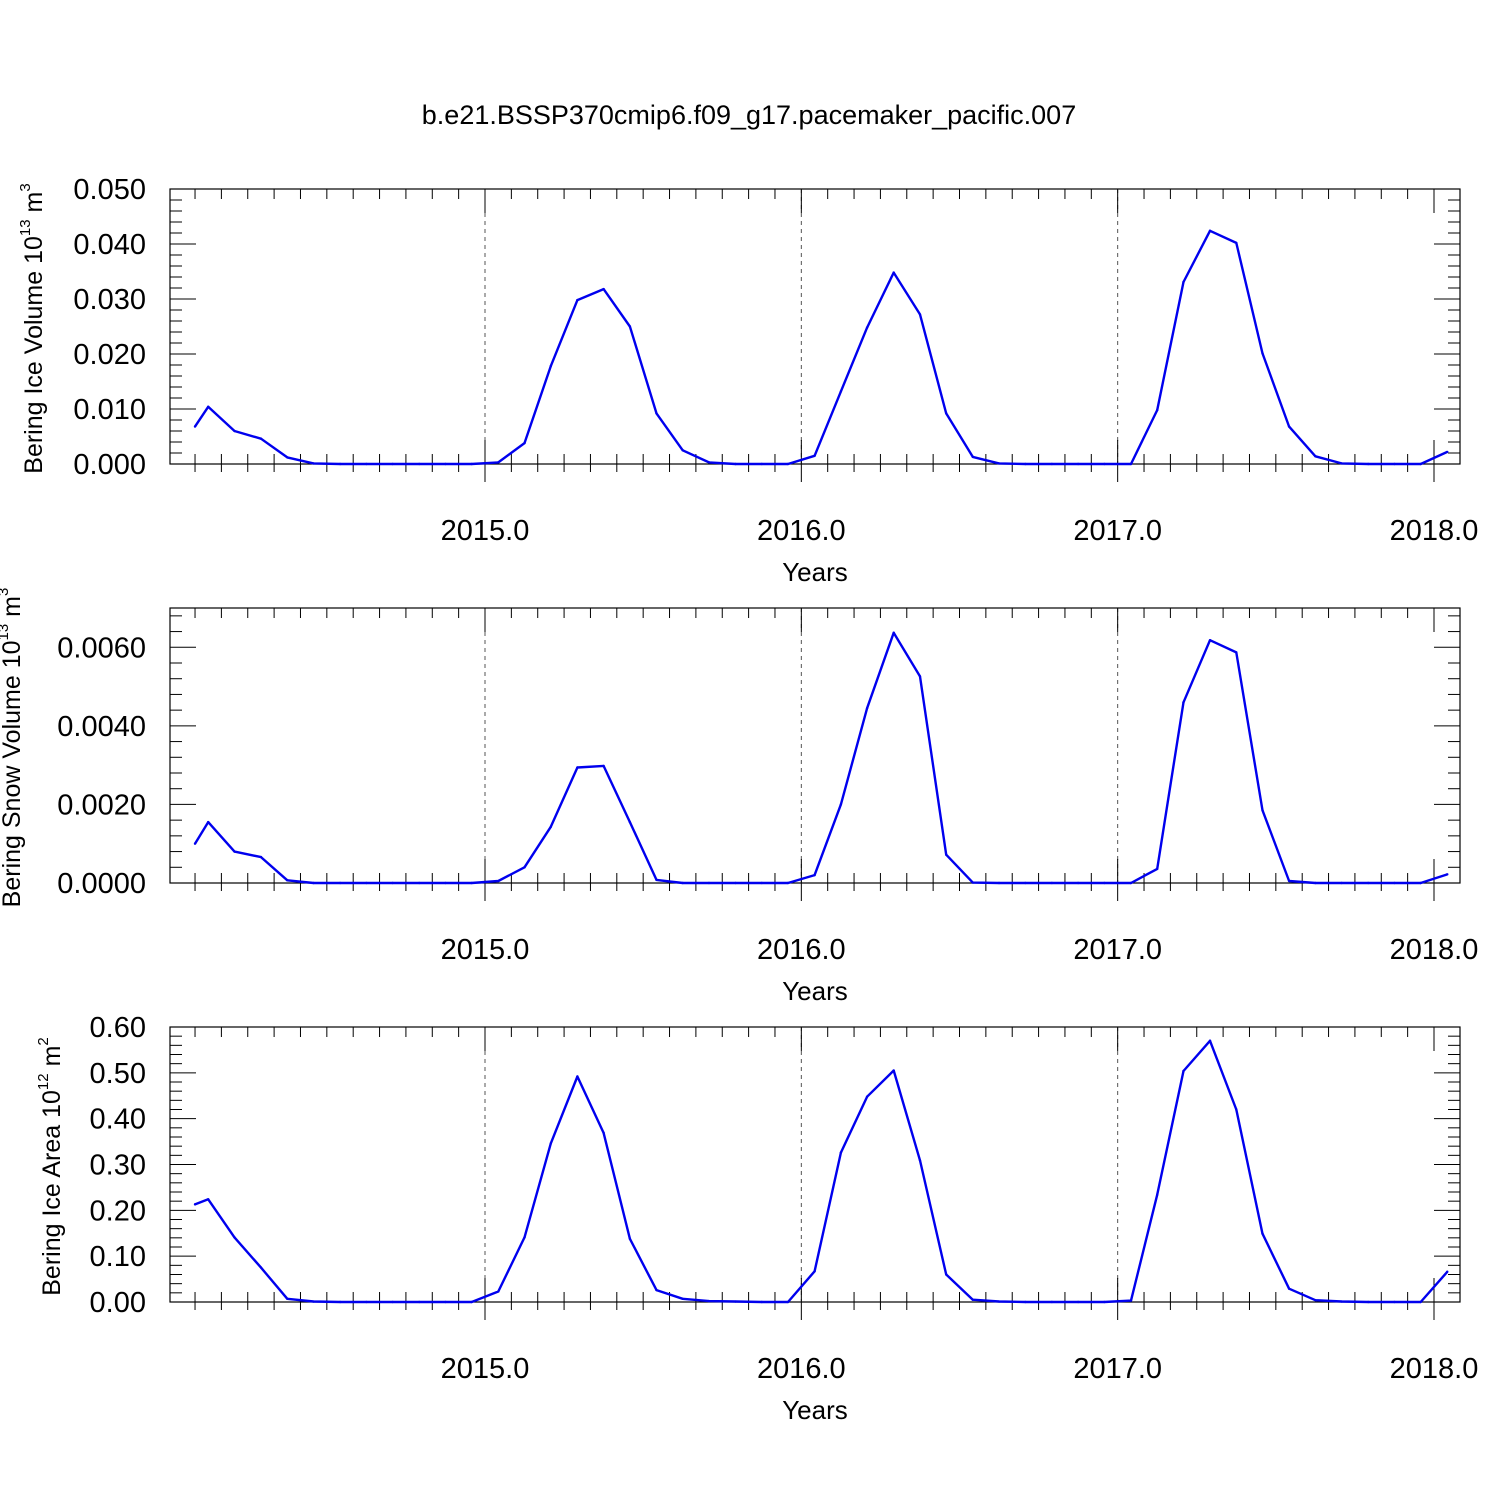 This screenshot has width=1500, height=1500. I want to click on y-axis-label-unit-exponent: 3, so click(6, 592).